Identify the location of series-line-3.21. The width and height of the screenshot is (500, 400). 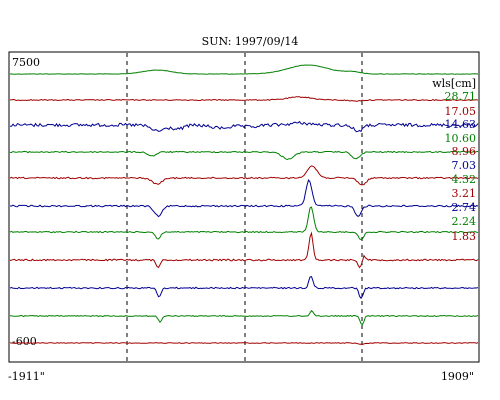
(244, 250).